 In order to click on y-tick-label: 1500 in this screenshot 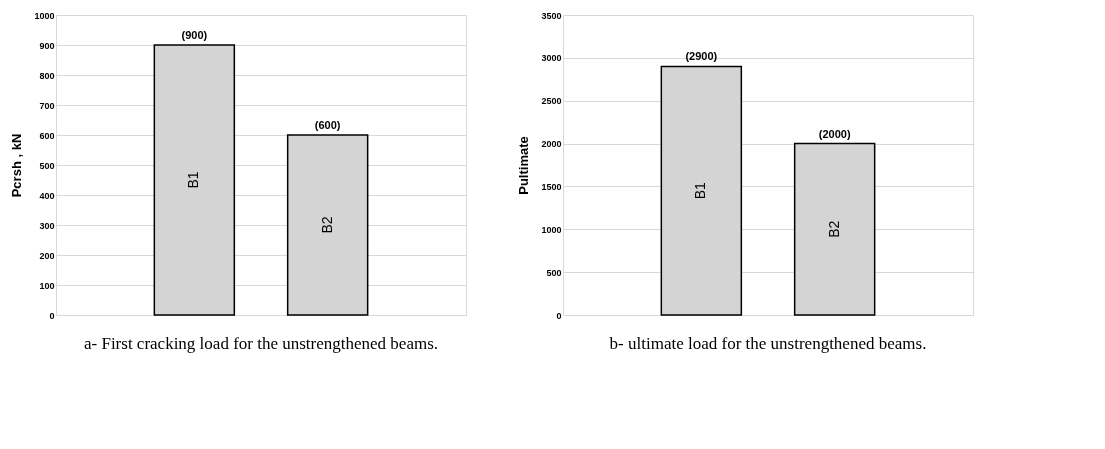, I will do `click(551, 186)`.